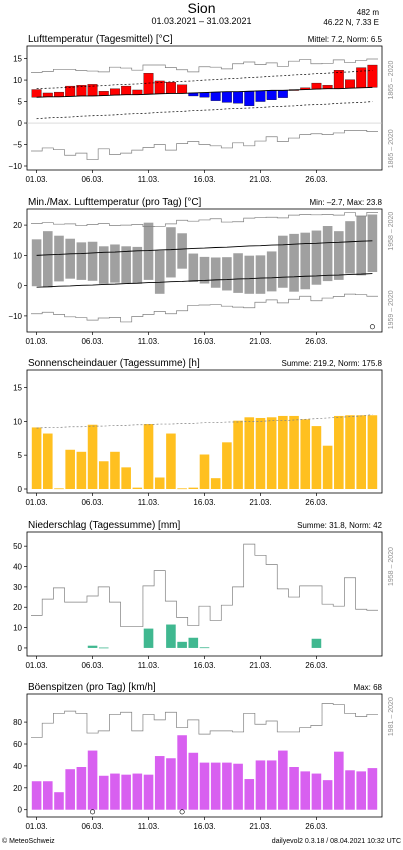  I want to click on y-tick-label: −5, so click(18, 145).